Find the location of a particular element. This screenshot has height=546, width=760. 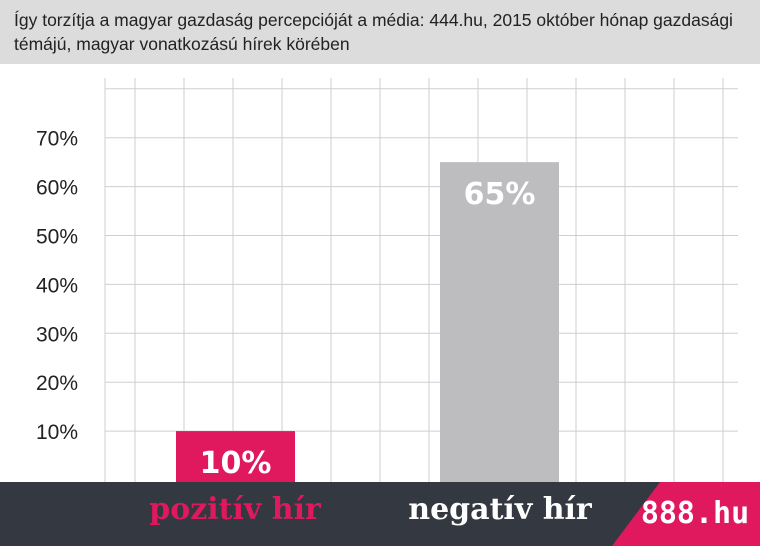

category-label-negative: negatív hír is located at coordinates (500, 509).